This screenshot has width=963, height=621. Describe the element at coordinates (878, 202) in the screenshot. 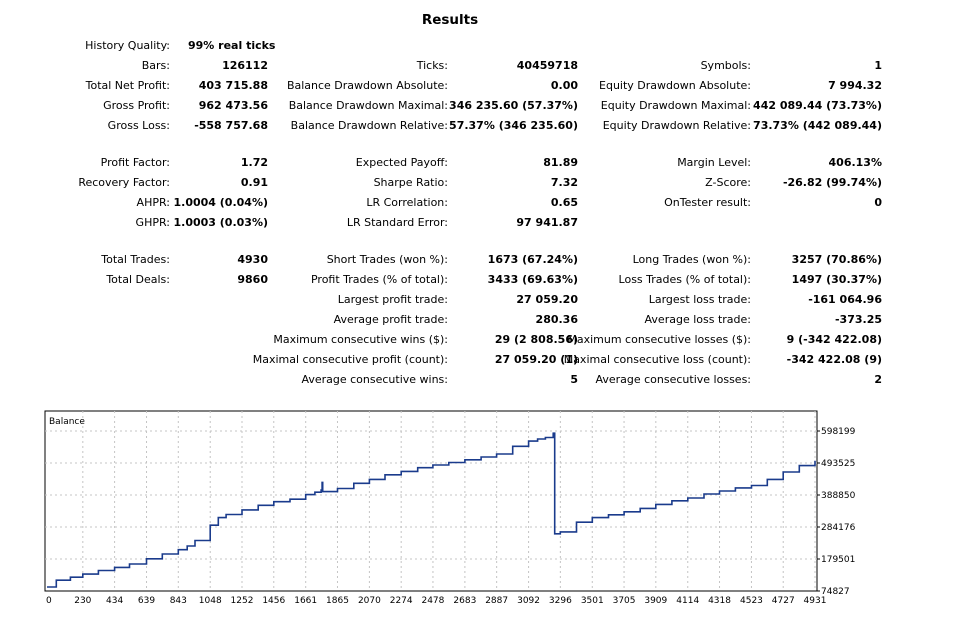

I see `stat-value: 0` at that location.